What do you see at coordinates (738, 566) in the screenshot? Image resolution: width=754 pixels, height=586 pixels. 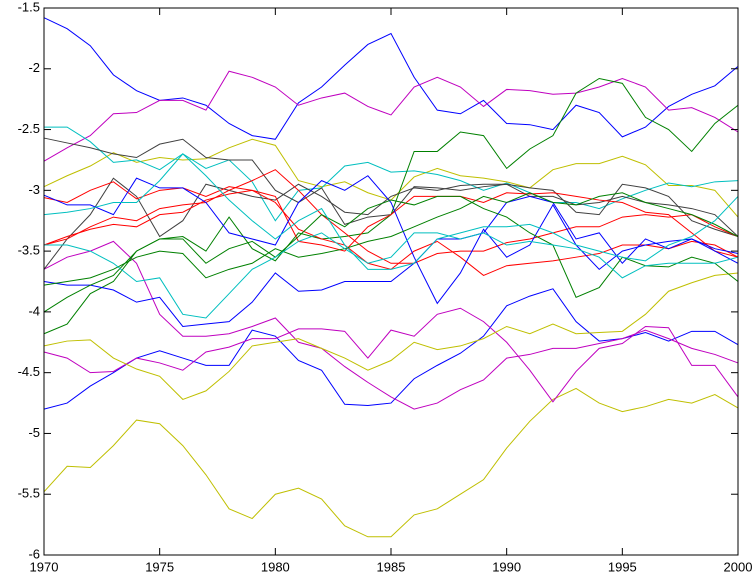 I see `x-tick-label: 2000` at bounding box center [738, 566].